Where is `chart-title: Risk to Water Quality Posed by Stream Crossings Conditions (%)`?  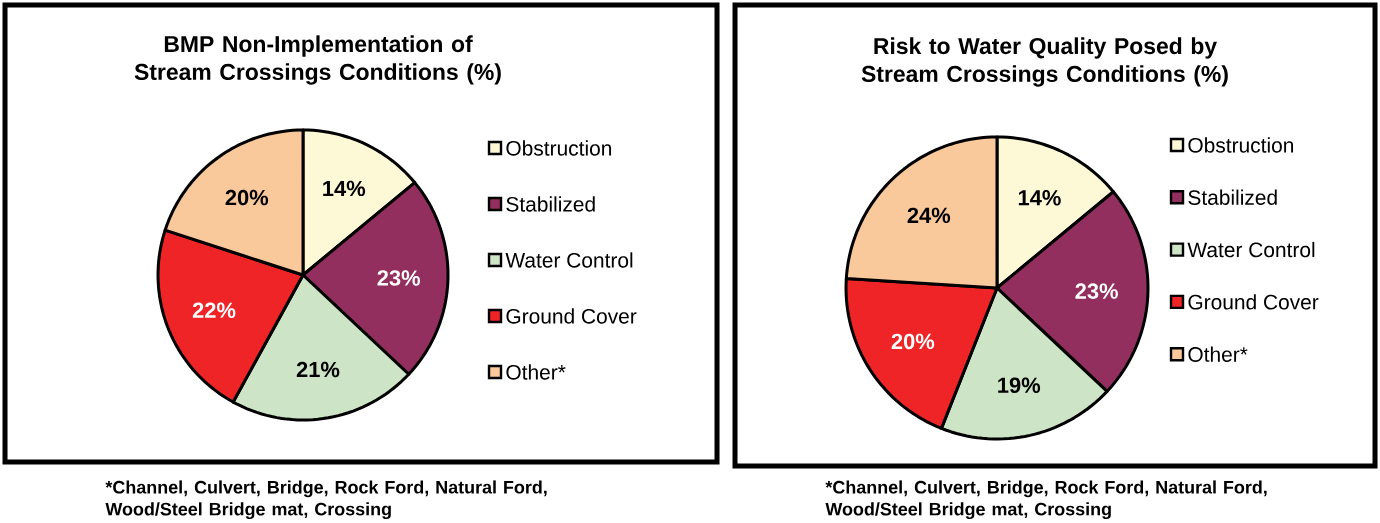 chart-title: Risk to Water Quality Posed by Stream Crossings Conditions (%) is located at coordinates (1044, 62).